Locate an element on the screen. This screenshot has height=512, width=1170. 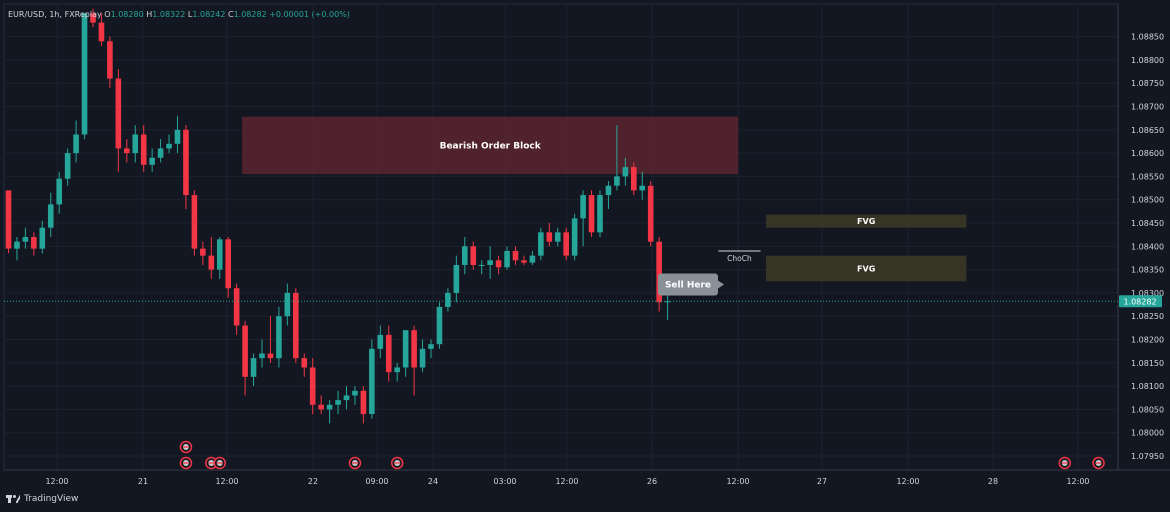
price-tick-label: 1.08550 is located at coordinates (1147, 176).